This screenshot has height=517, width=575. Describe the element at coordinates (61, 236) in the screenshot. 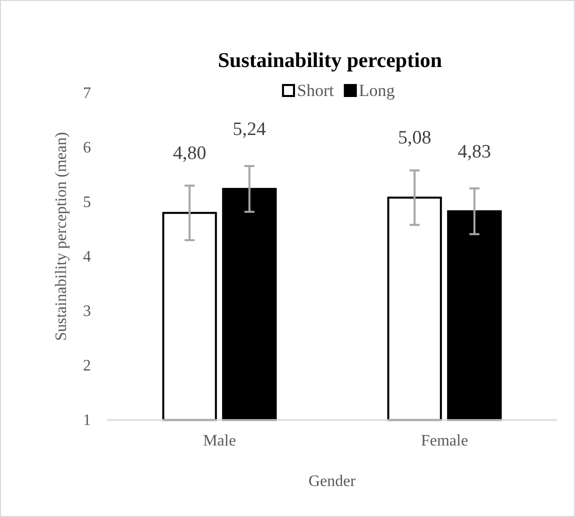

I see `y-axis-title: Sustainability perception (mean)` at that location.